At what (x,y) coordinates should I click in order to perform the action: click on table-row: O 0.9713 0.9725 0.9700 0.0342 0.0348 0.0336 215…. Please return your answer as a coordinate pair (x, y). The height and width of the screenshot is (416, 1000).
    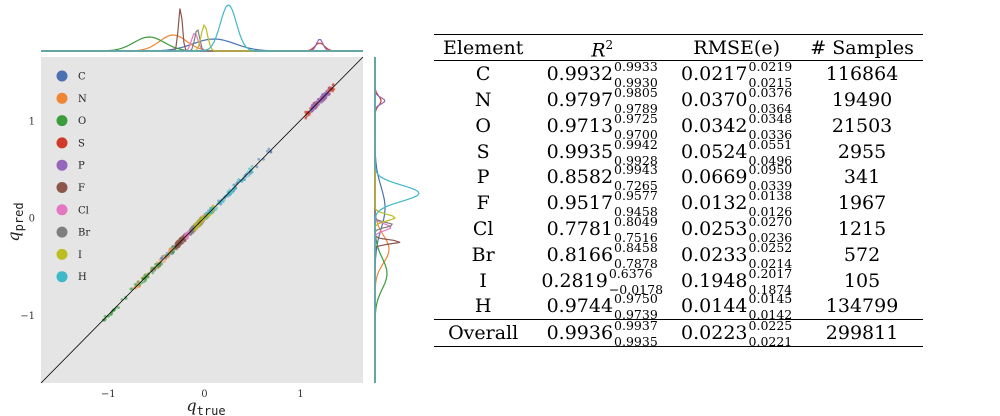
    Looking at the image, I should click on (678, 126).